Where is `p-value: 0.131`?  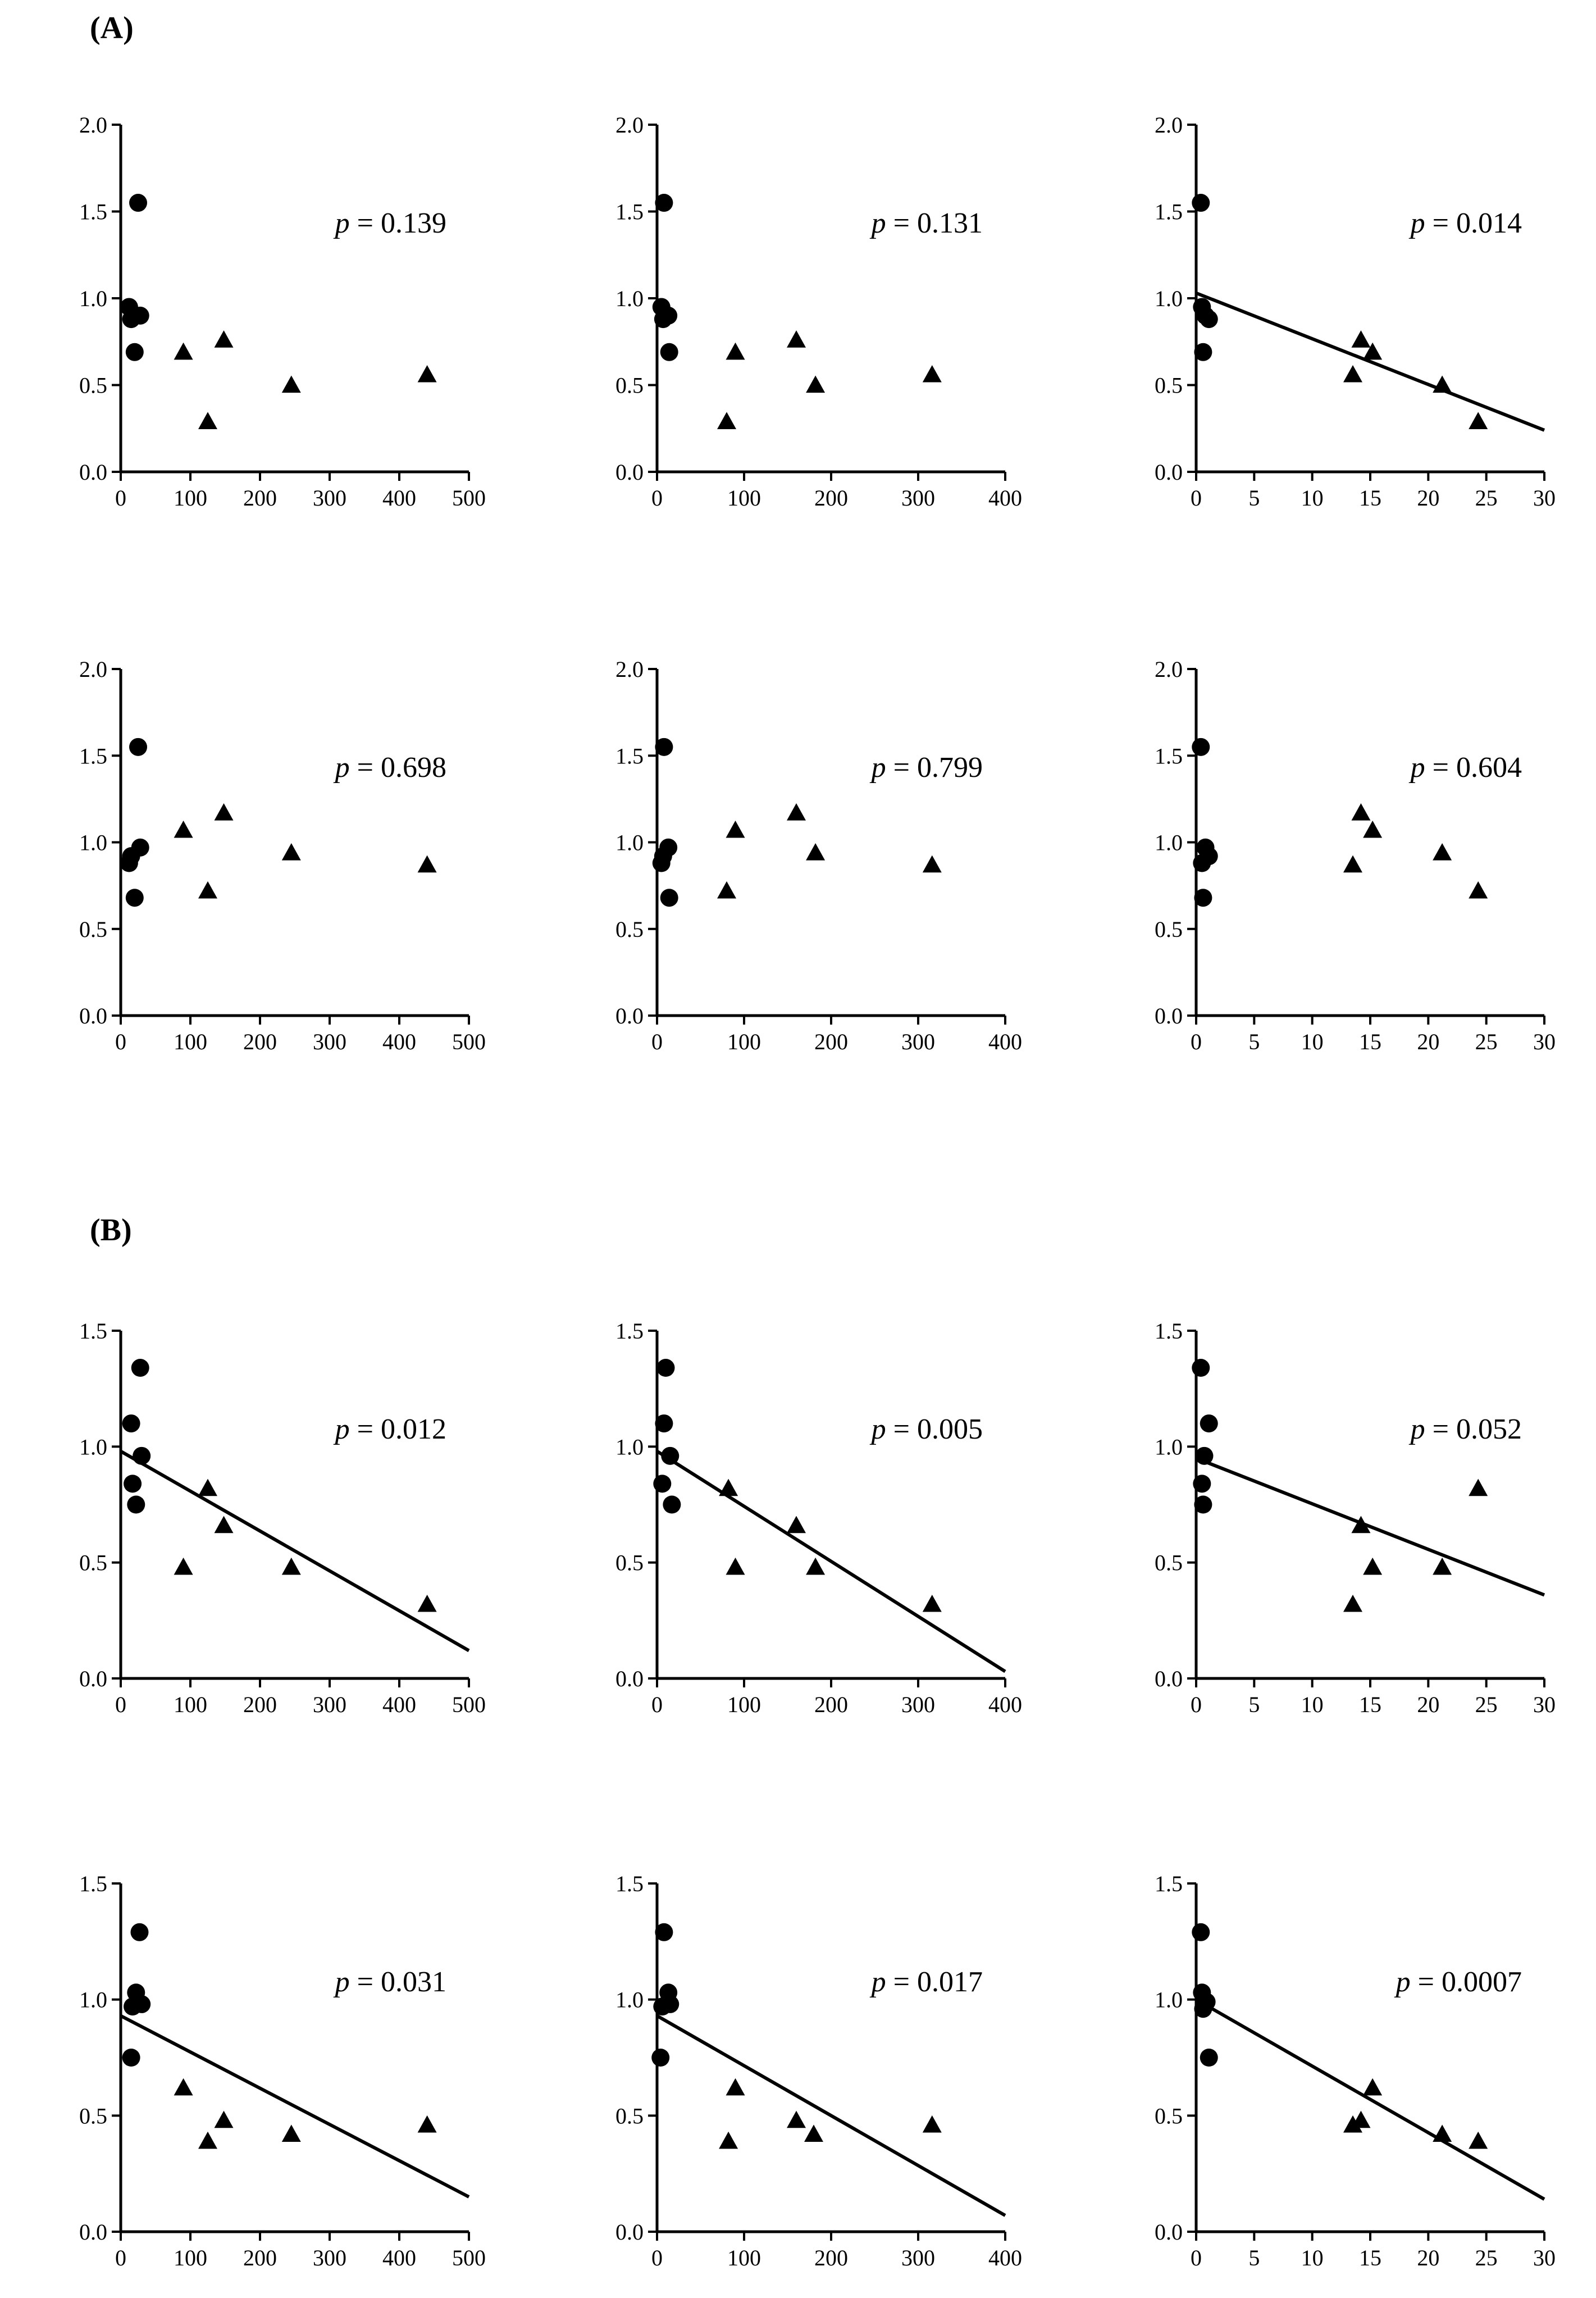
p-value: 0.131 is located at coordinates (950, 223).